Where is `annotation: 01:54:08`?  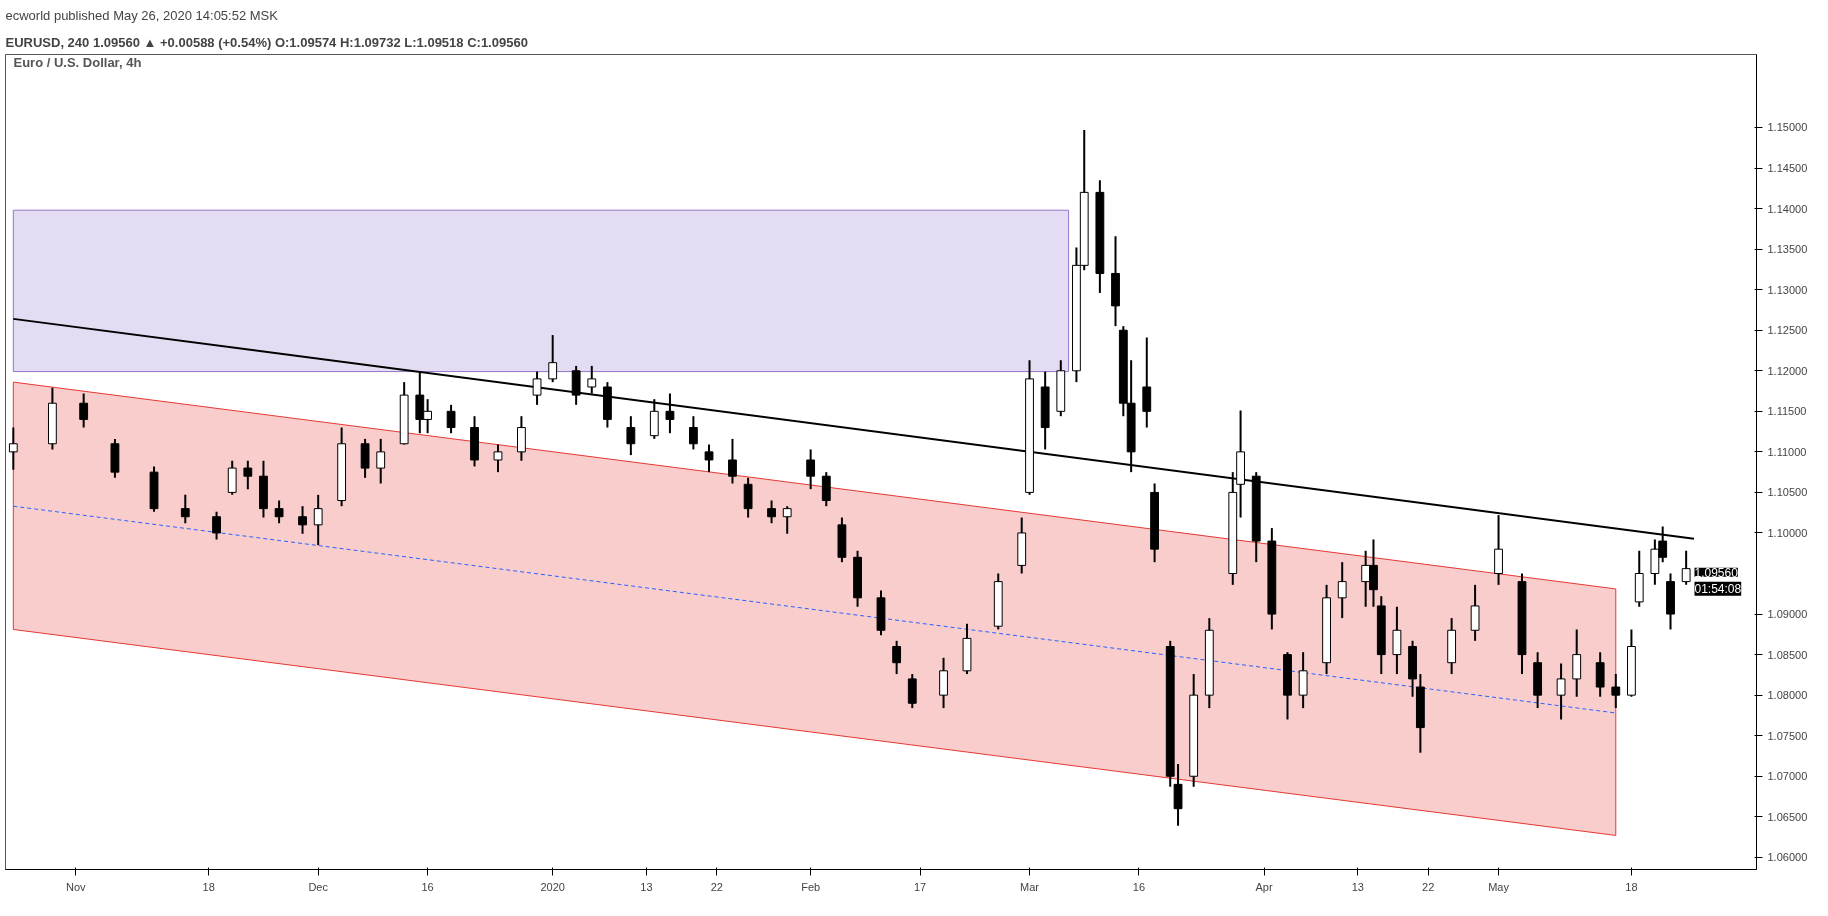
annotation: 01:54:08 is located at coordinates (1718, 588).